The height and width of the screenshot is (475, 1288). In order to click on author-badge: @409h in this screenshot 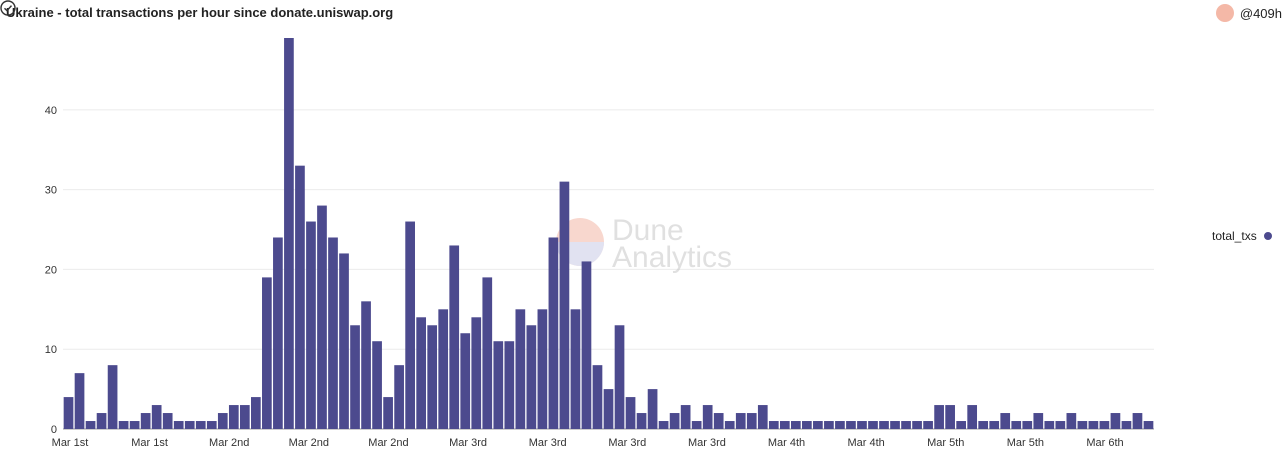, I will do `click(1248, 13)`.